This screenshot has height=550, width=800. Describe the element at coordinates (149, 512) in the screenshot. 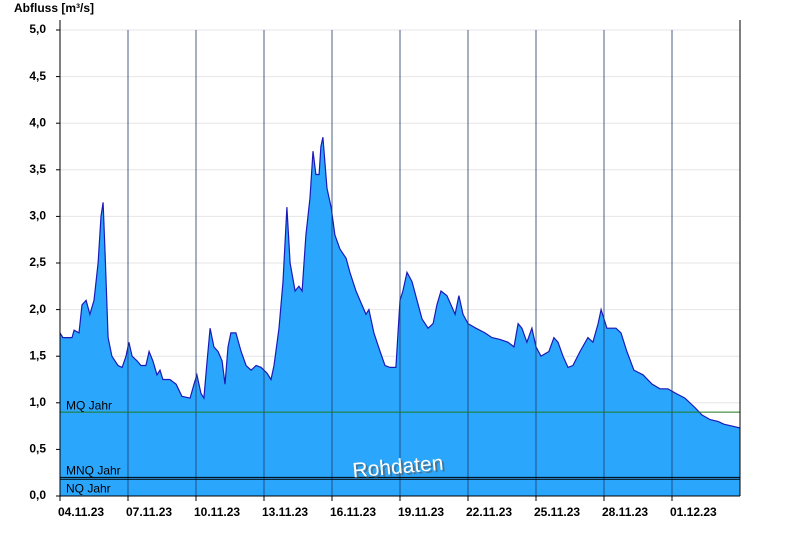

I see `x-tick-label: 07.11.23` at that location.